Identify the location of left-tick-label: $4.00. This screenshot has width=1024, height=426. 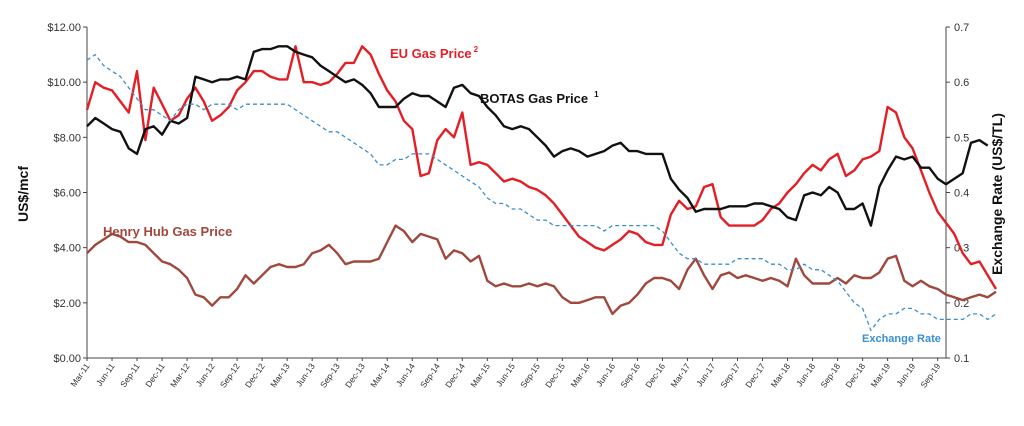
(67, 249).